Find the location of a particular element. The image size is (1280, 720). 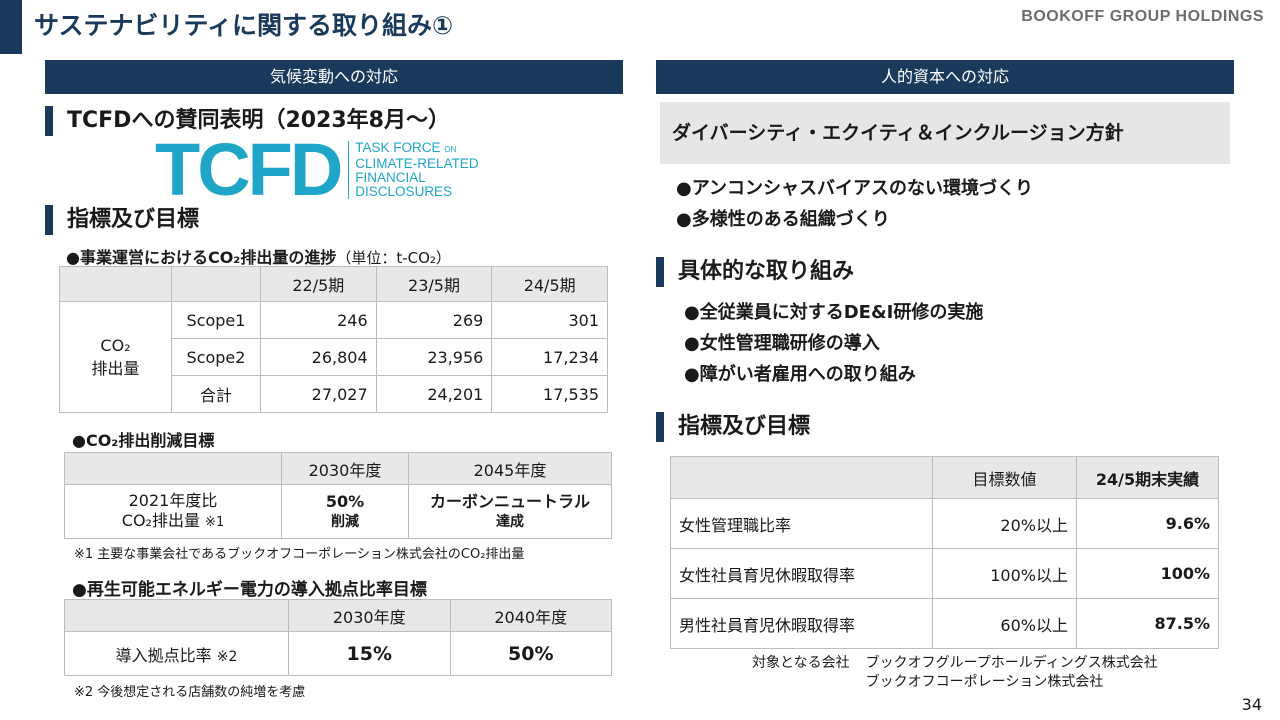

co2-group-label-line2: 排出量 is located at coordinates (115, 368).